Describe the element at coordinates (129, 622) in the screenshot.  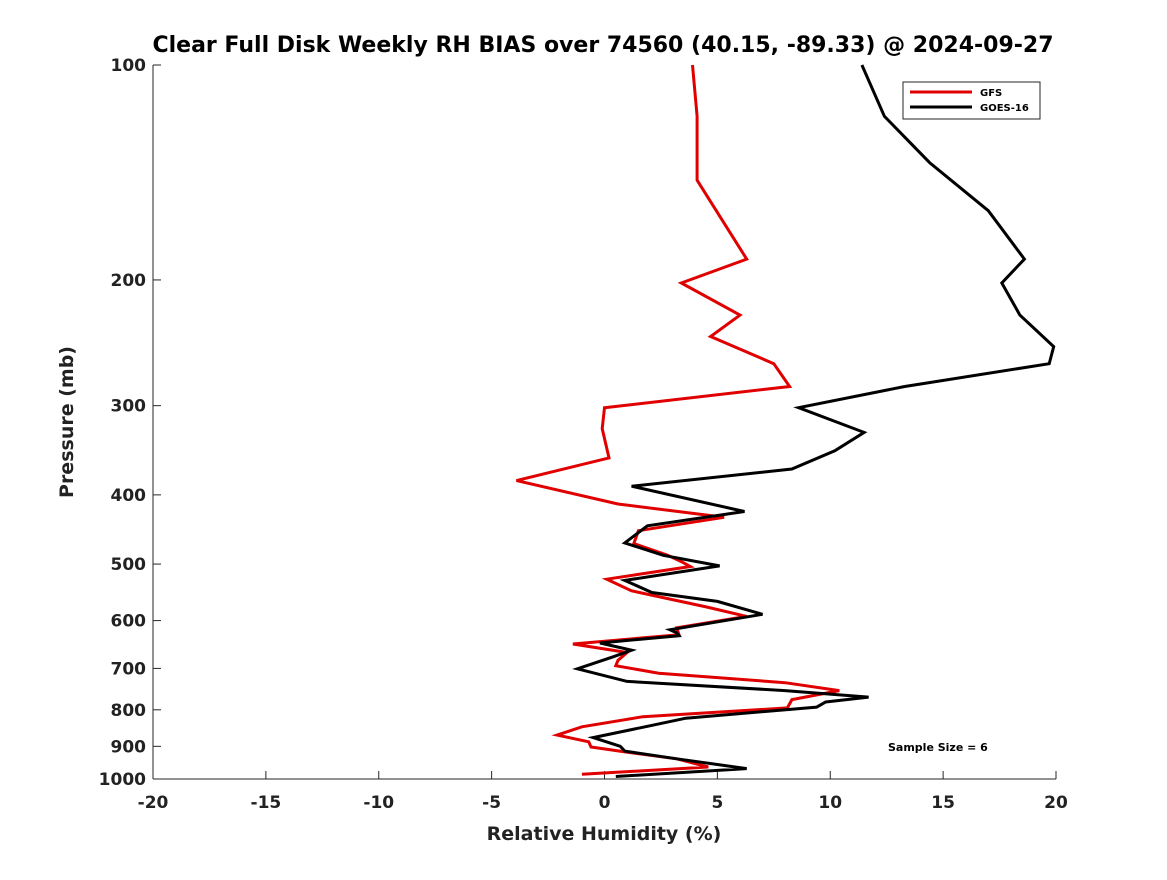
I see `y-tick-label: 600` at that location.